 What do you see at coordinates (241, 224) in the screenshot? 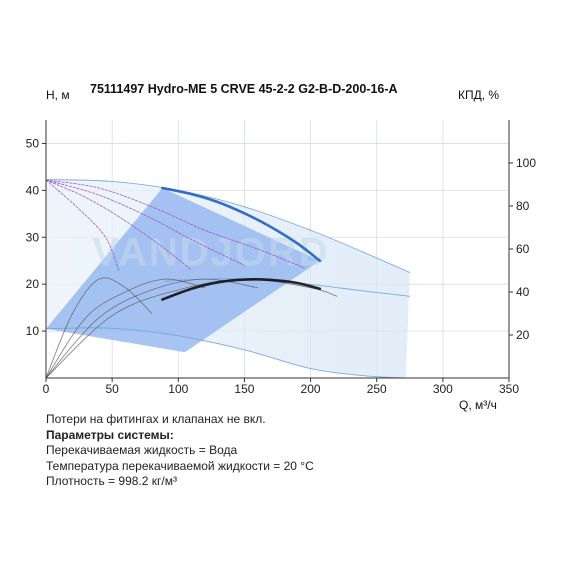
I see `head-max-curve` at bounding box center [241, 224].